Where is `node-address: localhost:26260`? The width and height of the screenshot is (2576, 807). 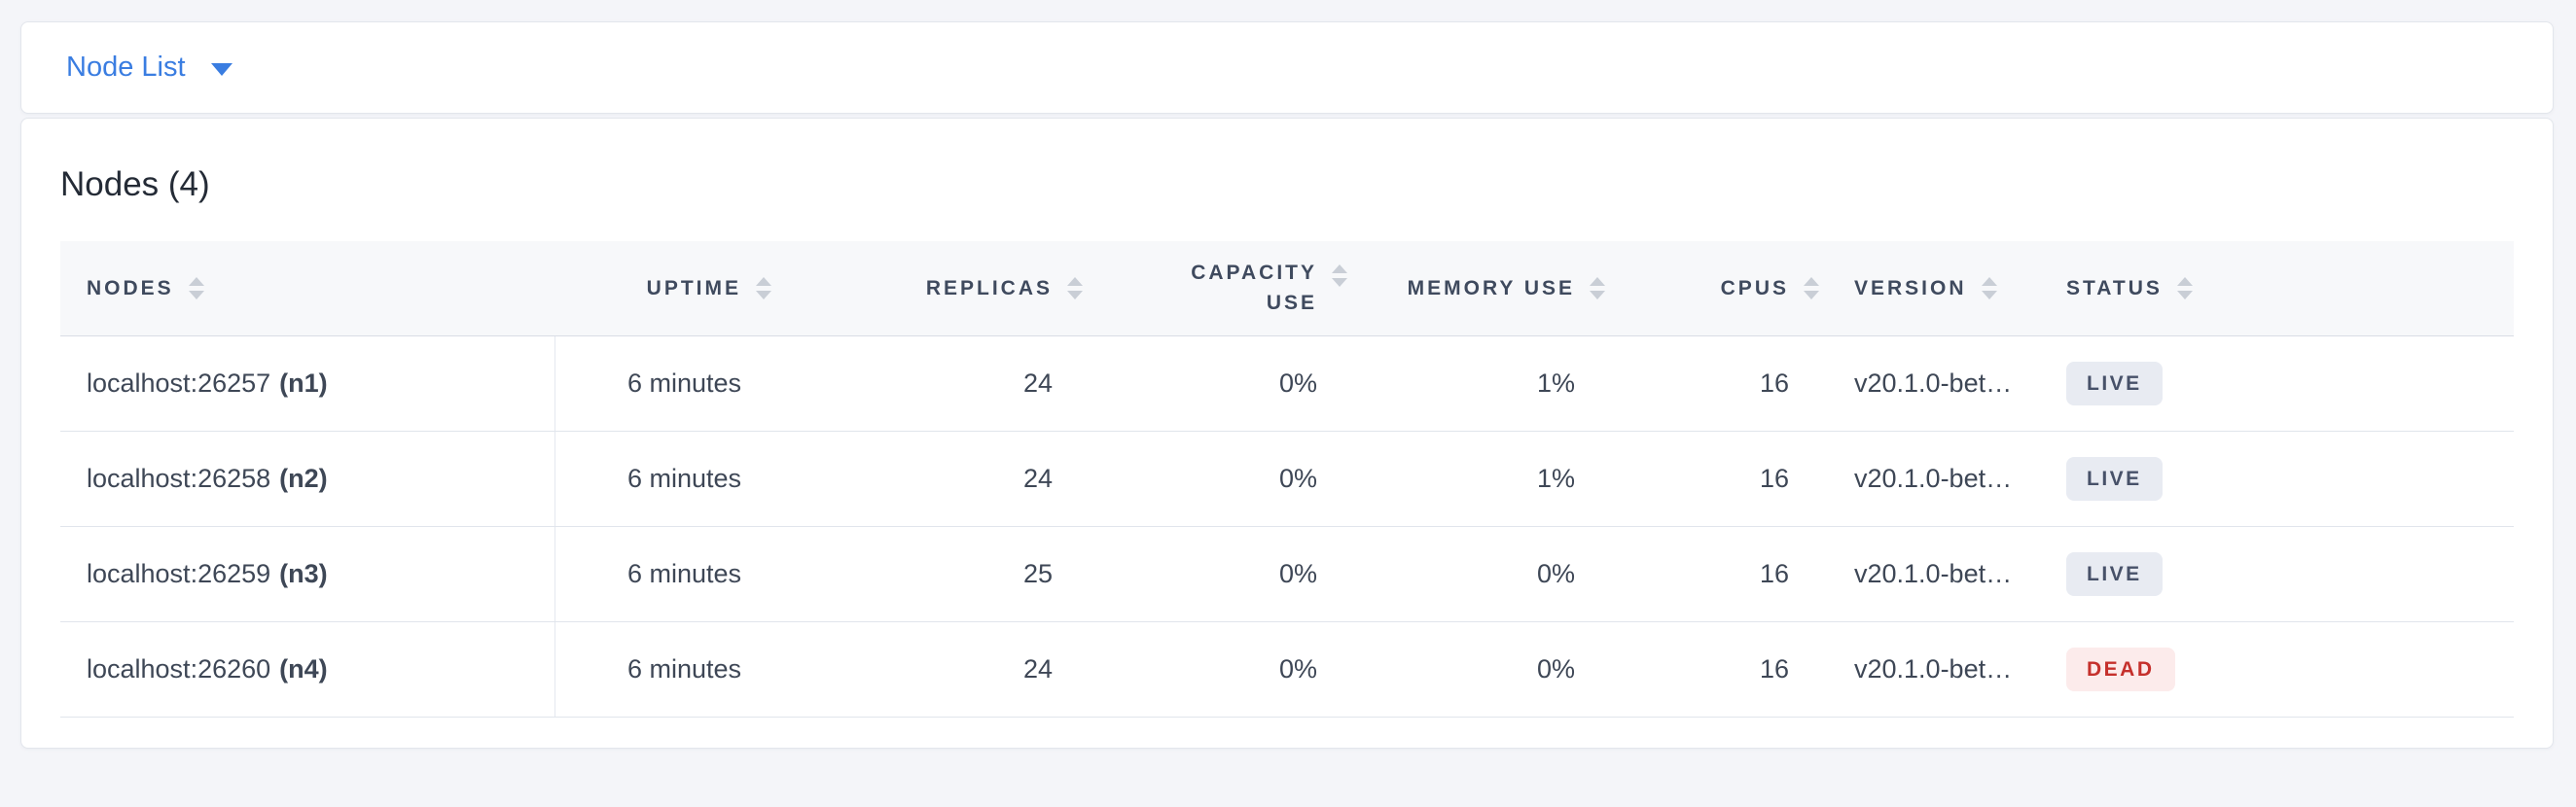
node-address: localhost:26260 is located at coordinates (179, 669).